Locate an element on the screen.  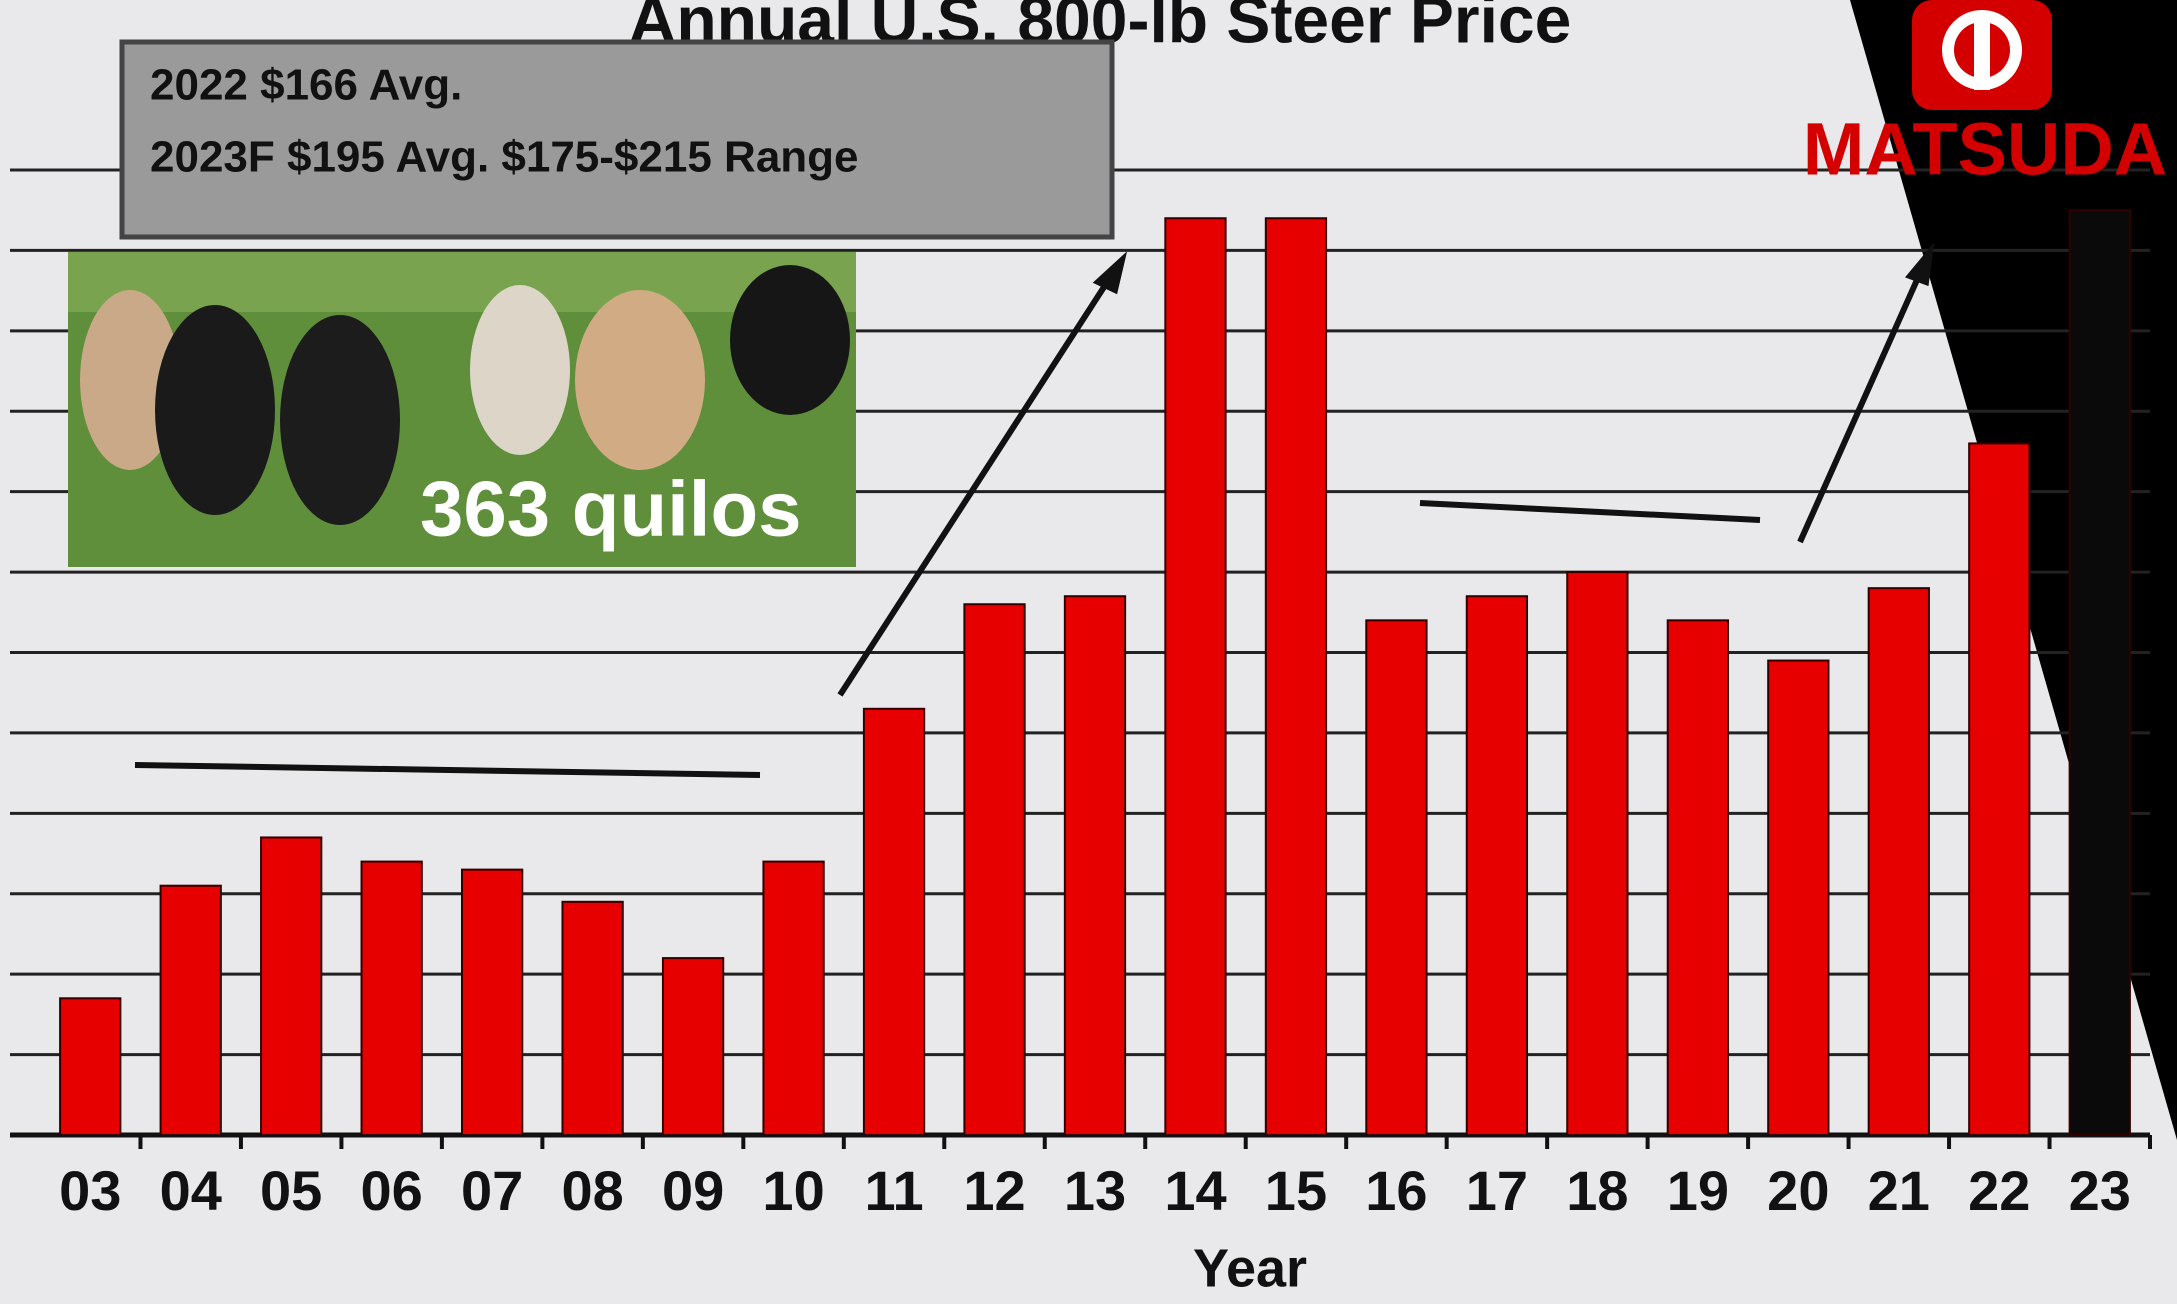
x-tick-label: 03 is located at coordinates (90, 1190).